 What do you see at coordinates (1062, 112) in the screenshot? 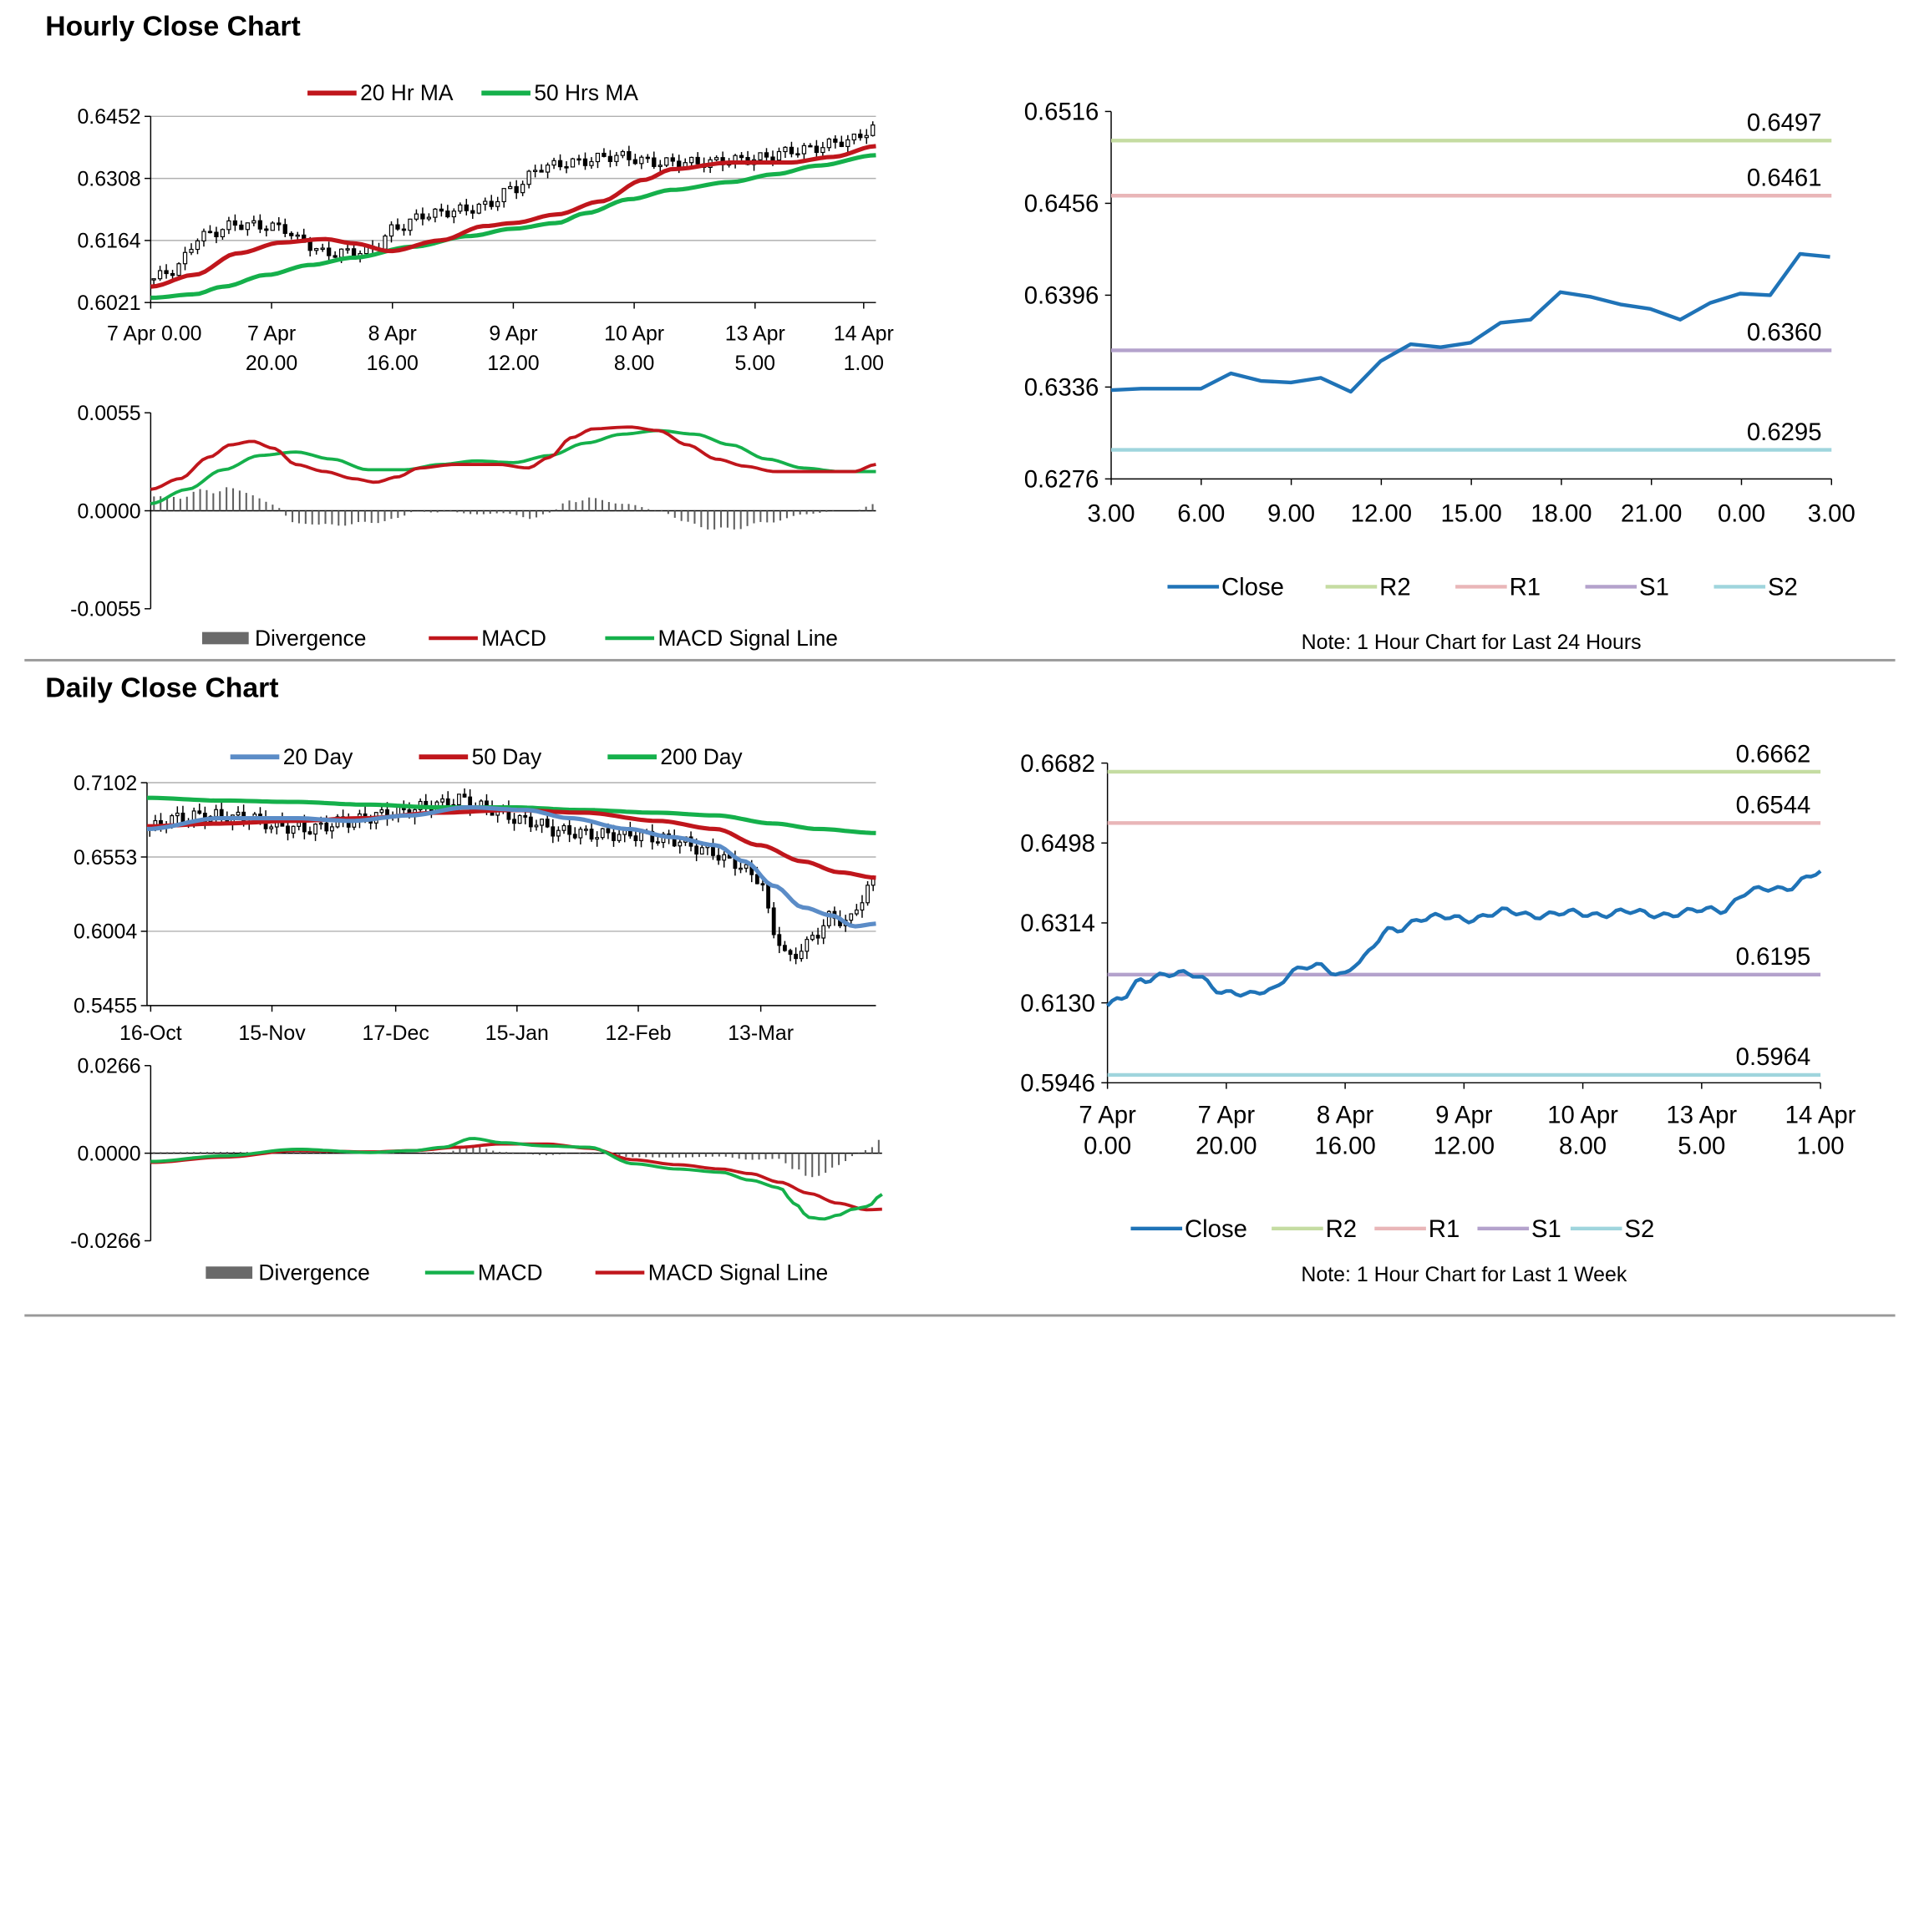
I see `hourly-levels-y-tick-label: 0.6516` at bounding box center [1062, 112].